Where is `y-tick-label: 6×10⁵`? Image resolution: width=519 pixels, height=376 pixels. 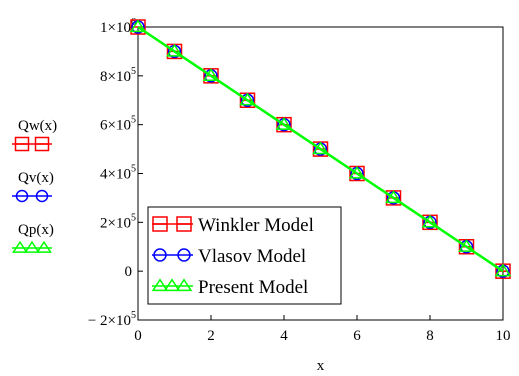
y-tick-label: 6×10⁵ is located at coordinates (118, 124).